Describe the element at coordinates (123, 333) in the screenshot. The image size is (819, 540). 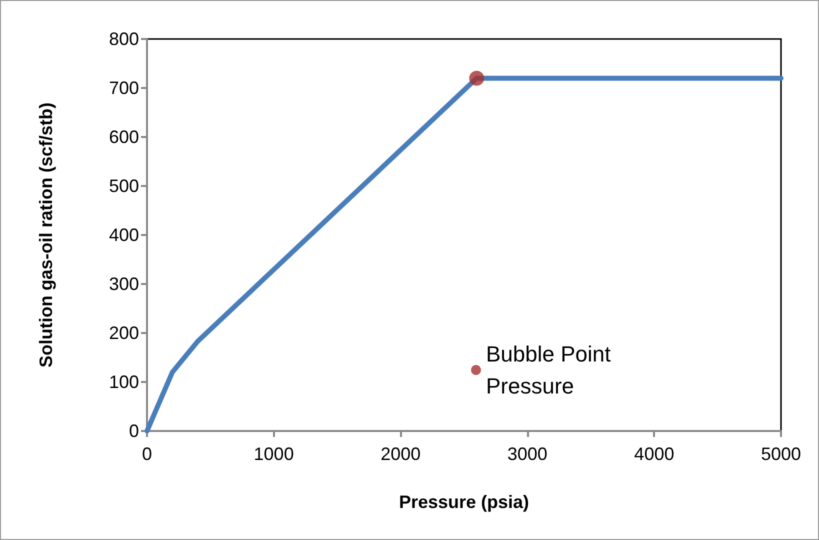
I see `y-tick-label: 200` at that location.